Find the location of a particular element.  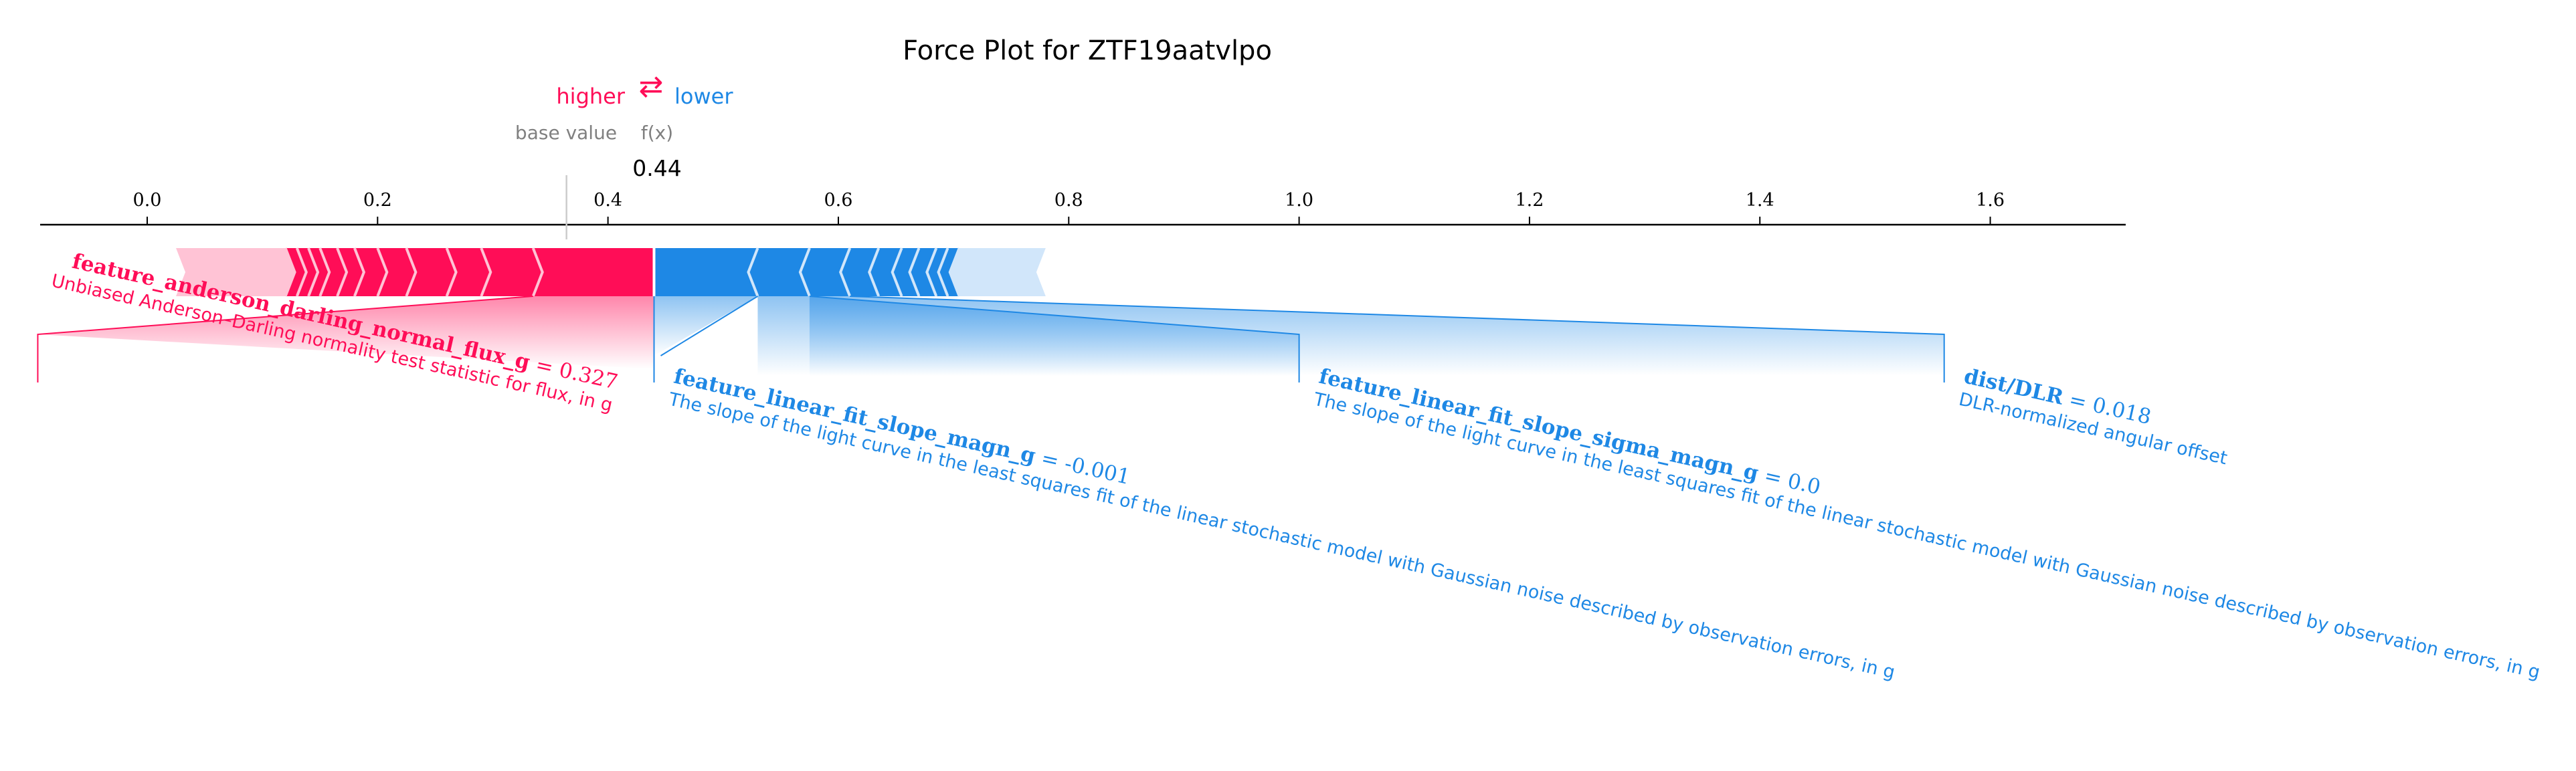

feature-connectors is located at coordinates (991, 339).